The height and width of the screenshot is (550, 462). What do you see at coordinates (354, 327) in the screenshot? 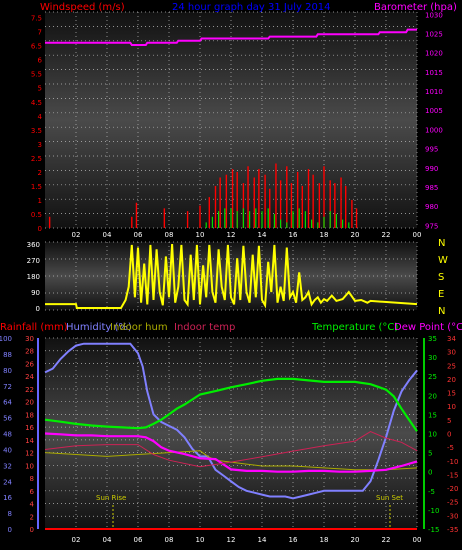
I see `temp-axis-label: Temperature (°C)` at bounding box center [354, 327].